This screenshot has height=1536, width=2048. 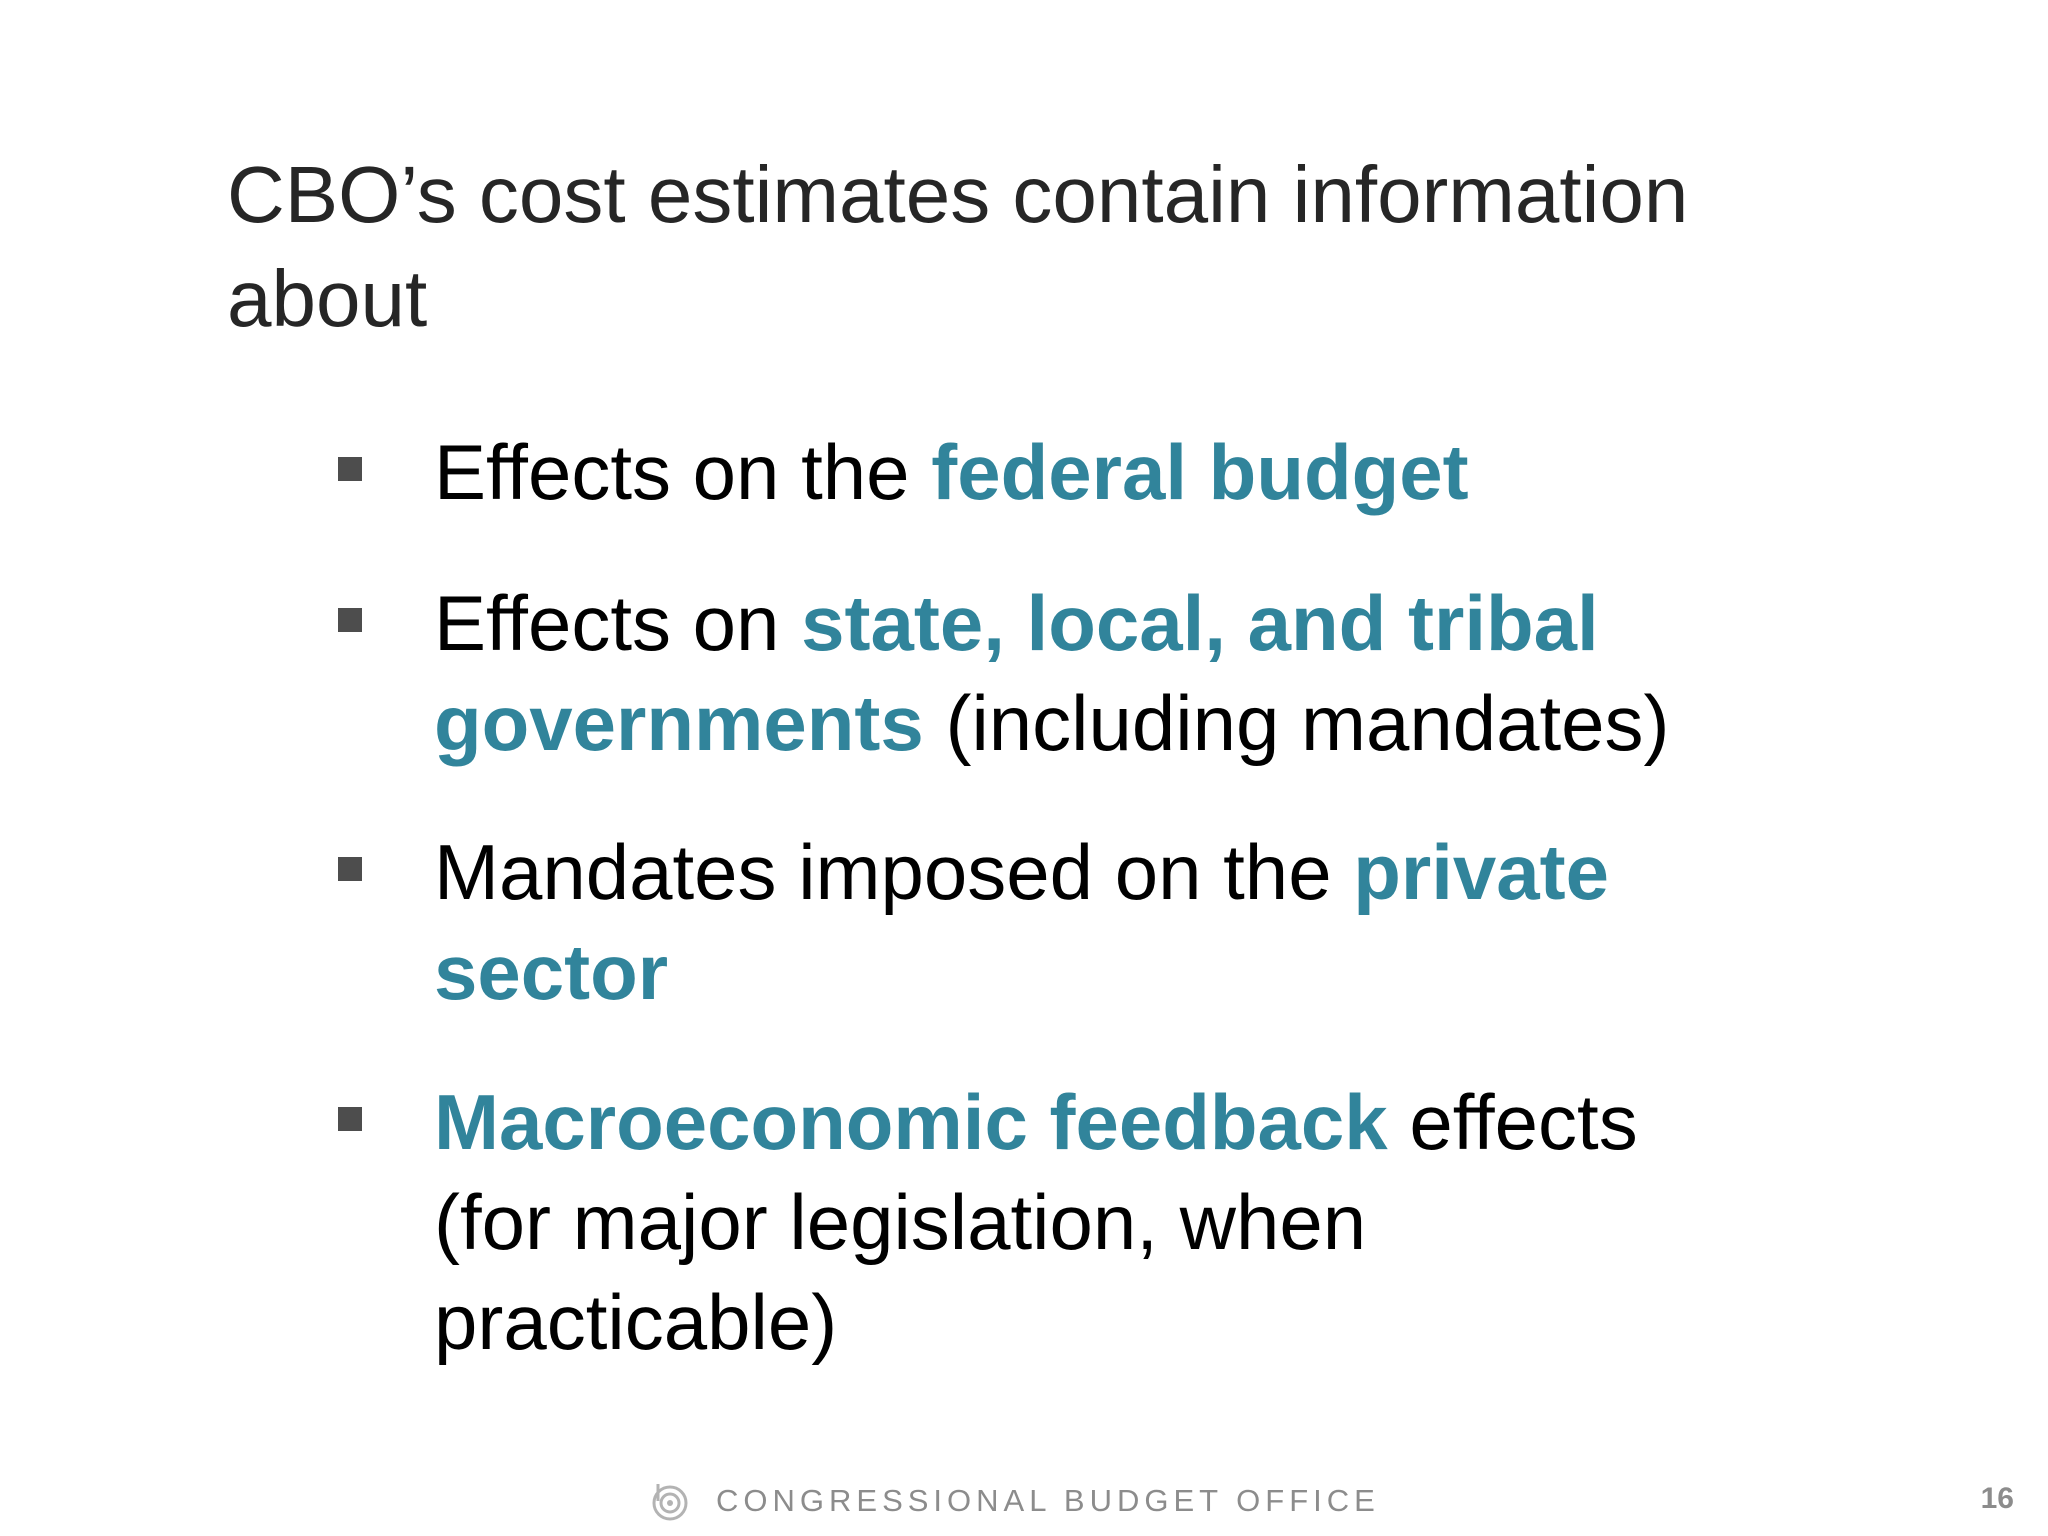 What do you see at coordinates (1997, 1498) in the screenshot?
I see `page-number: 16` at bounding box center [1997, 1498].